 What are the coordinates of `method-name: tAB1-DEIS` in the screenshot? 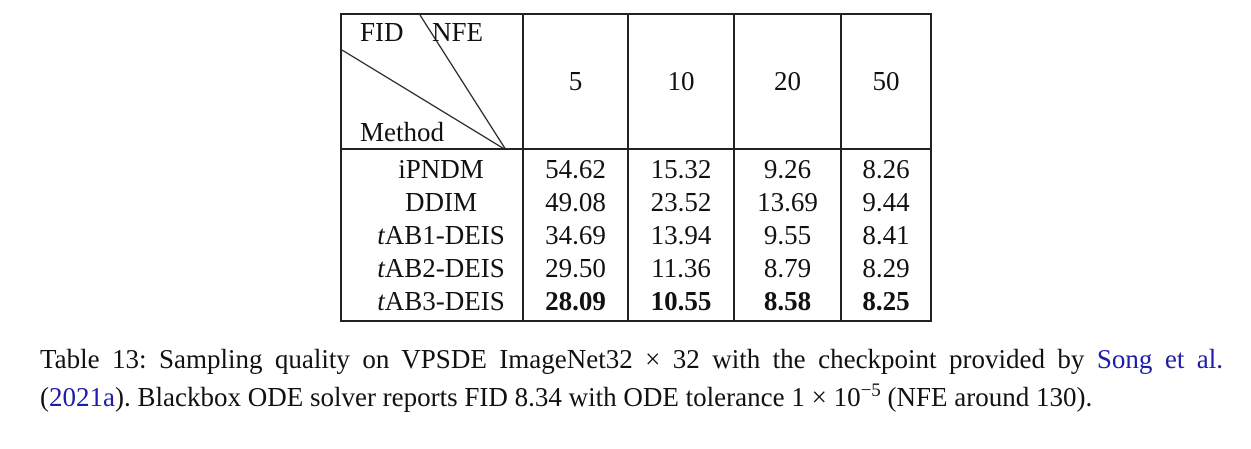 It's located at (432, 235).